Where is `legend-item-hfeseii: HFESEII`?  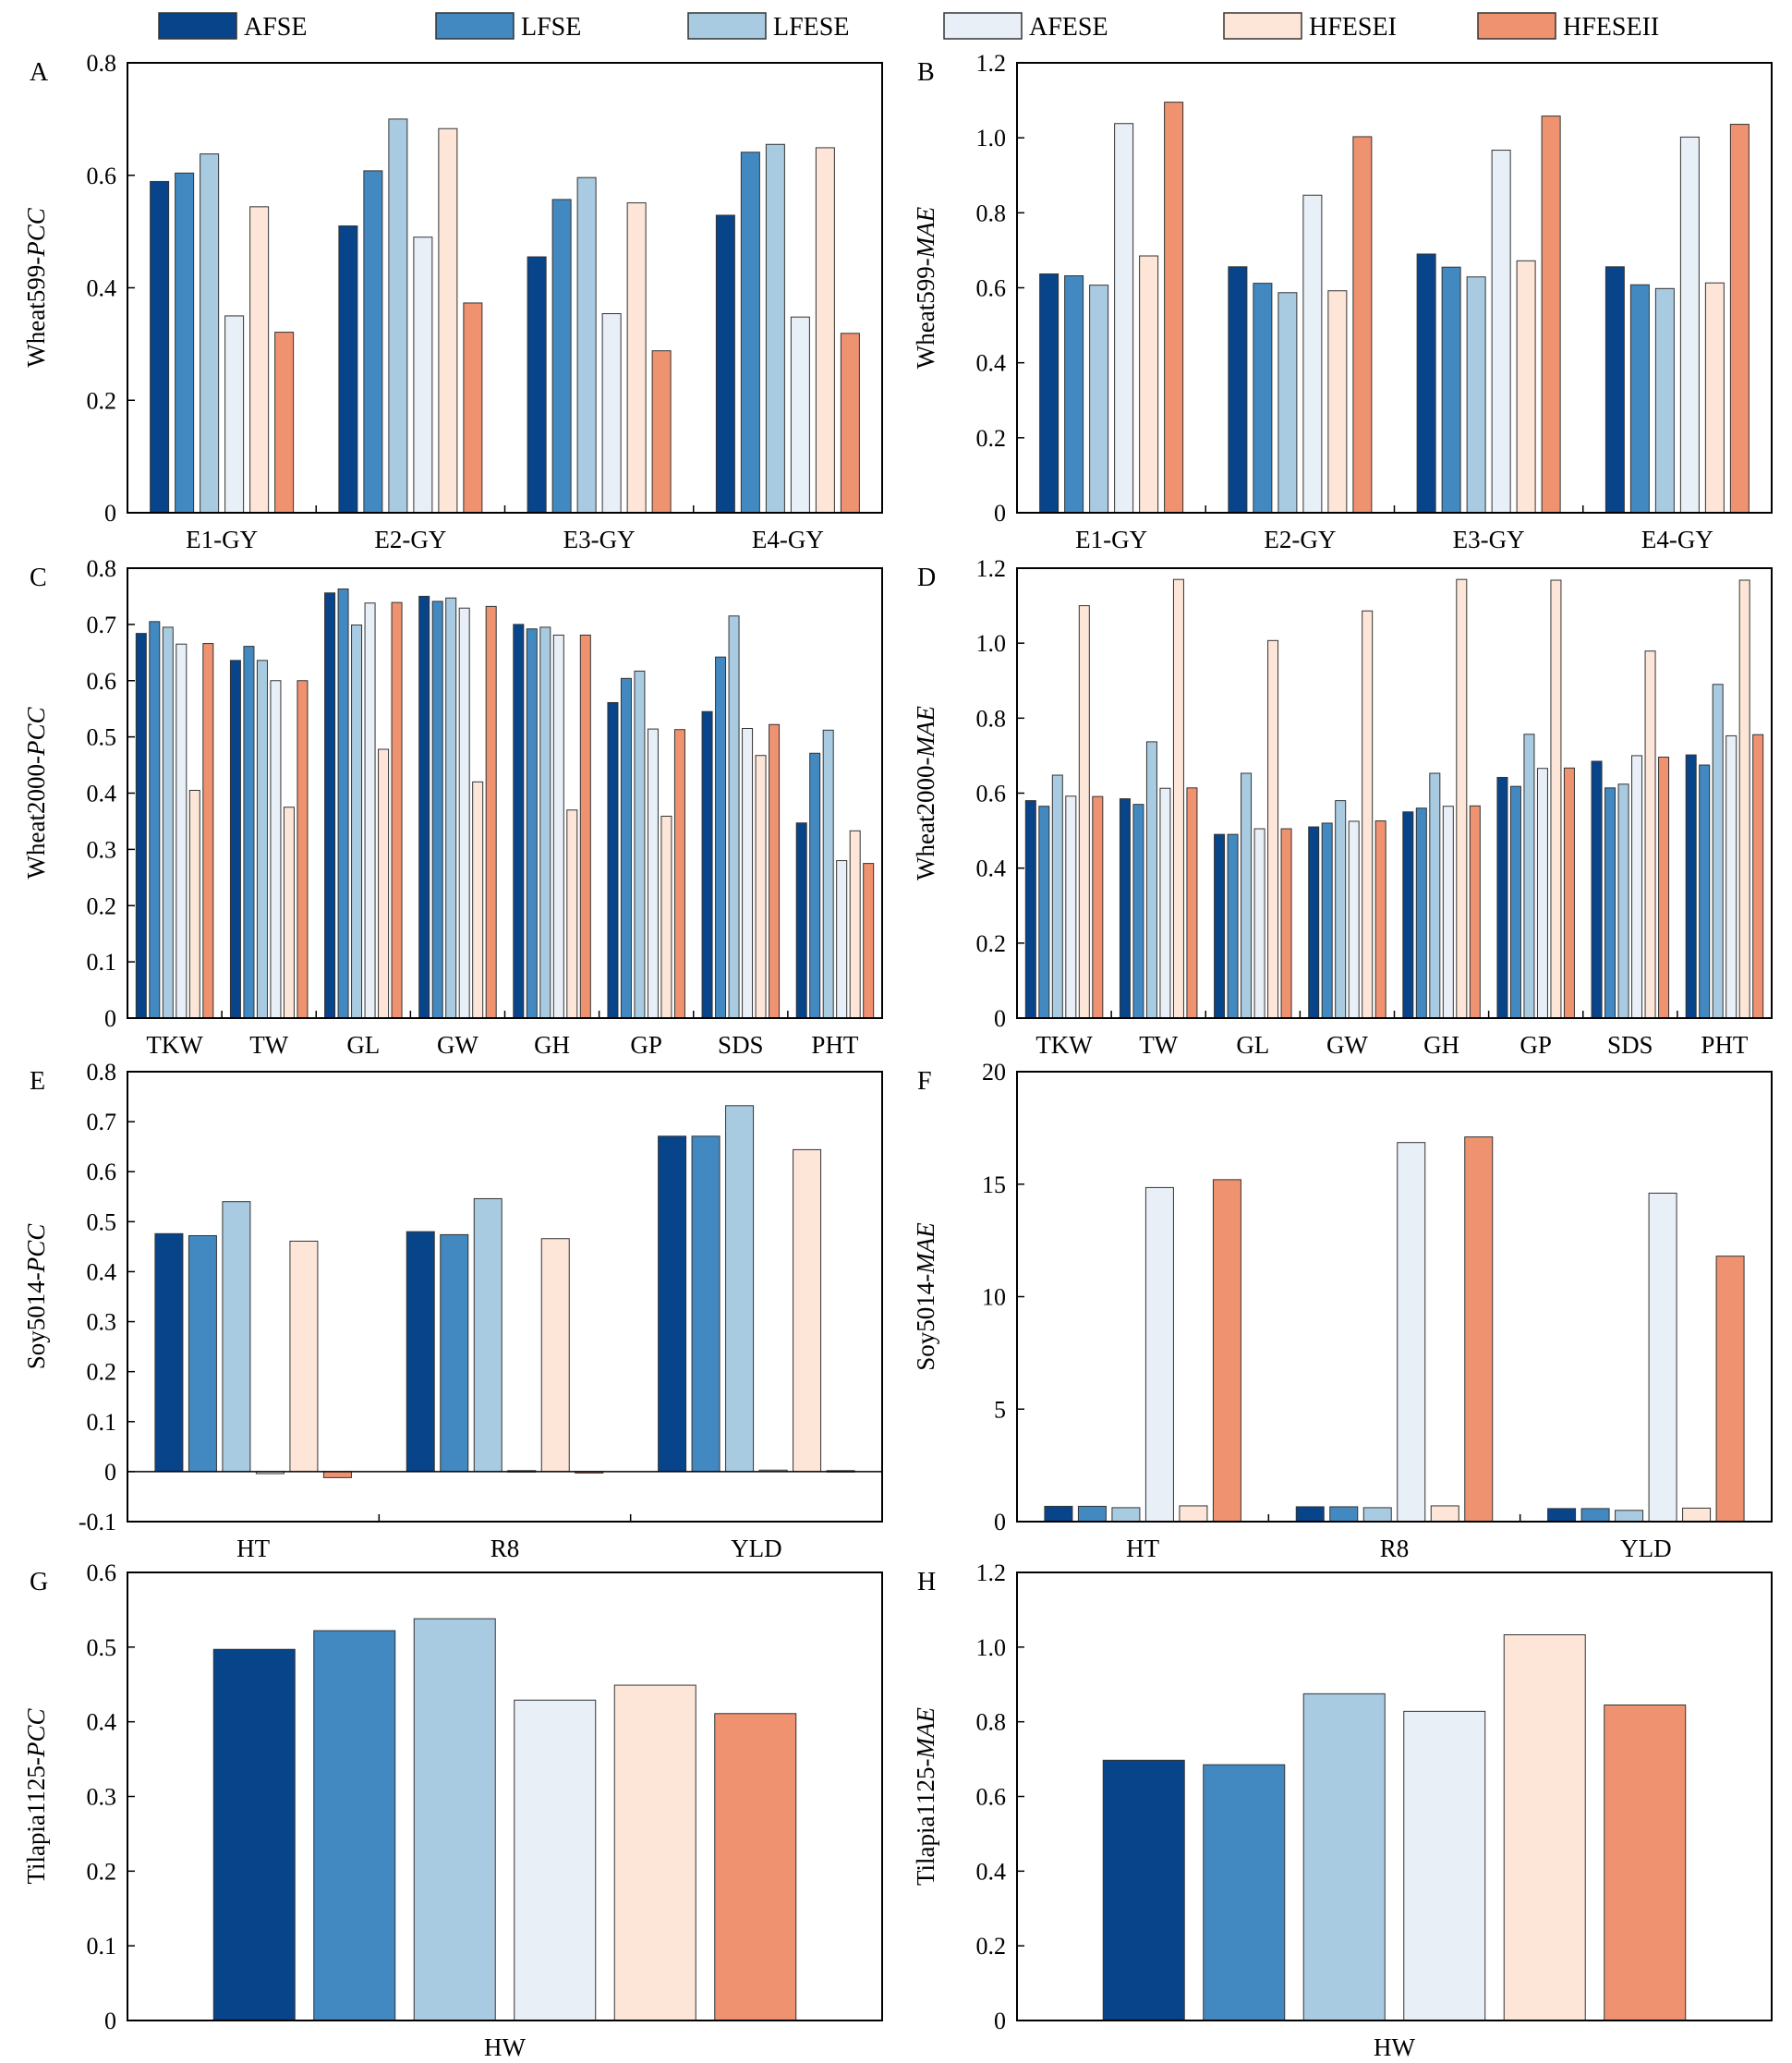 legend-item-hfeseii: HFESEII is located at coordinates (1568, 27).